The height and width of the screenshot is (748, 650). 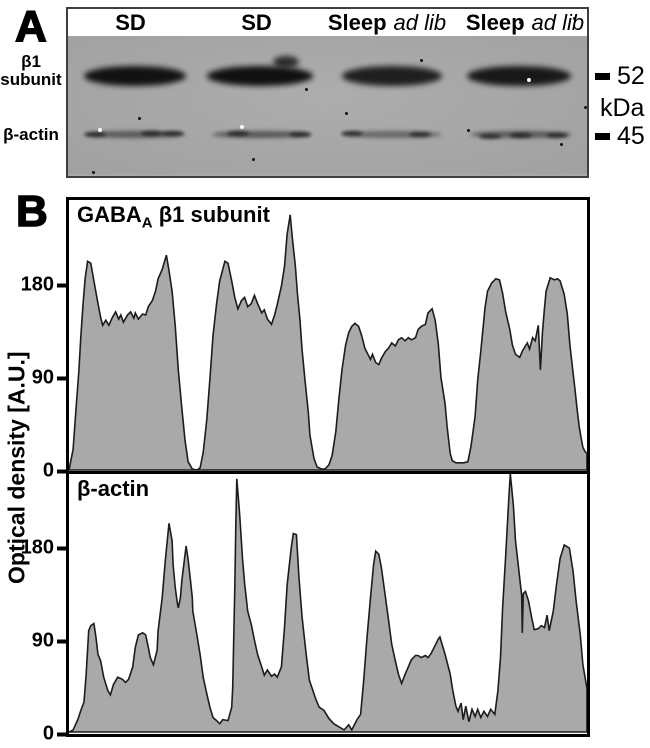 I want to click on ytick-bottom-180: 180, so click(x=33, y=548).